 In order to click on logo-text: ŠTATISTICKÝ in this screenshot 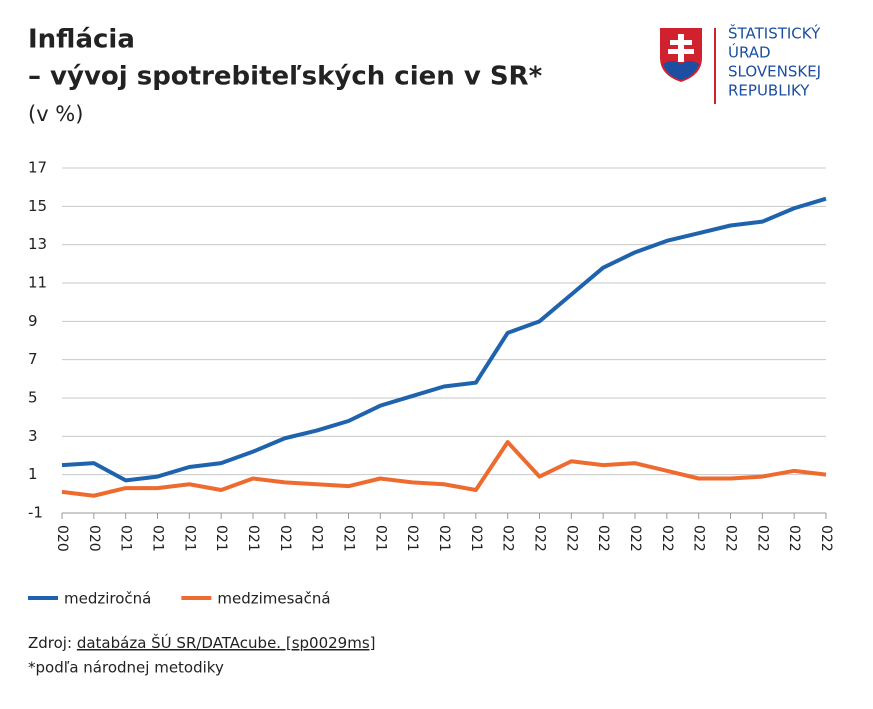, I will do `click(774, 33)`.